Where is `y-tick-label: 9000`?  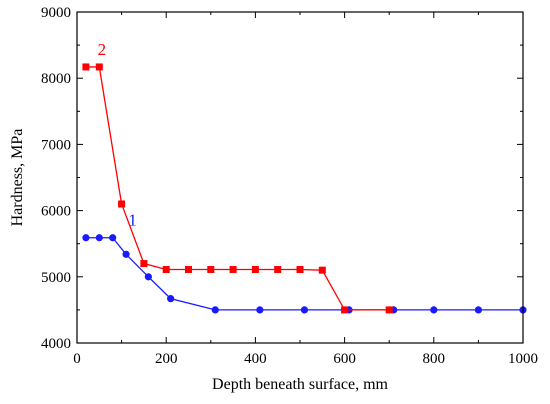
y-tick-label: 9000 is located at coordinates (56, 13).